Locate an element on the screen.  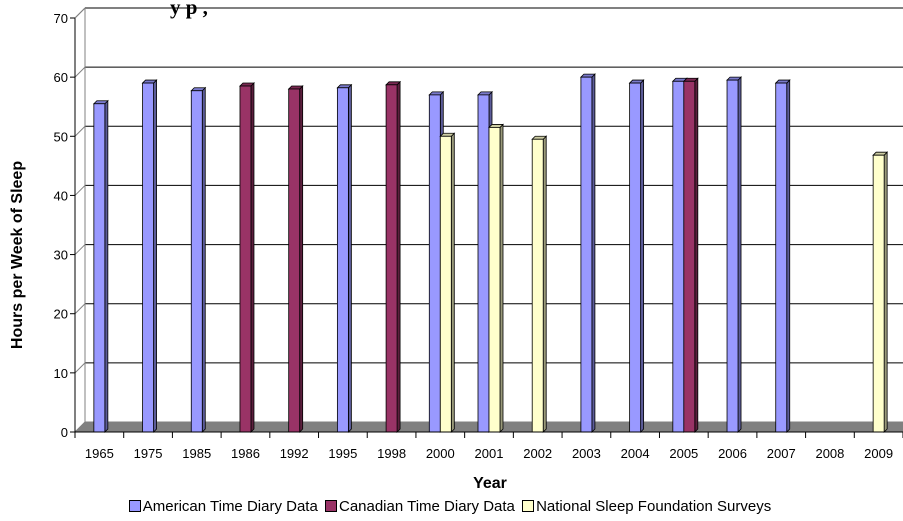
legend-item-canadian: Canadian Time Diary Data is located at coordinates (419, 506).